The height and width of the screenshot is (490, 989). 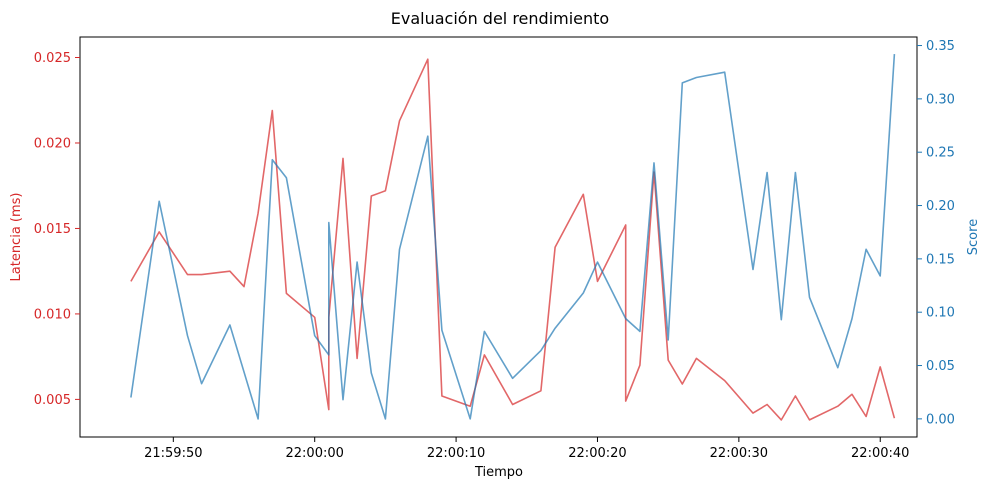 I want to click on right-y-tick-label: 0.25, so click(x=940, y=153).